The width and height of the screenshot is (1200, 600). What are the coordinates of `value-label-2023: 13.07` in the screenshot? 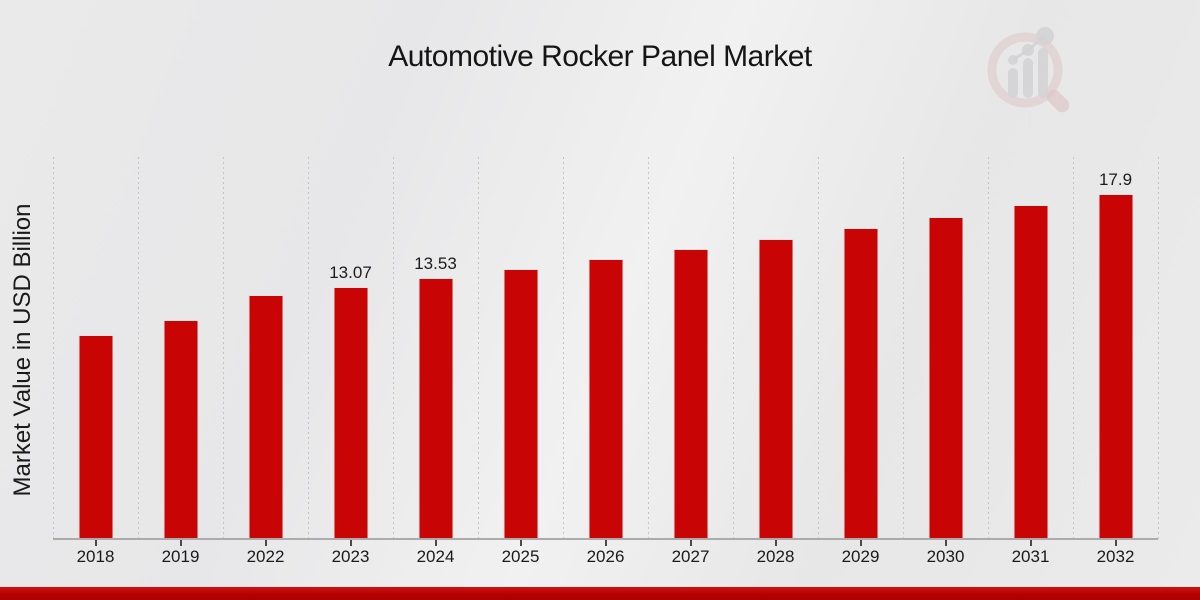 It's located at (350, 272).